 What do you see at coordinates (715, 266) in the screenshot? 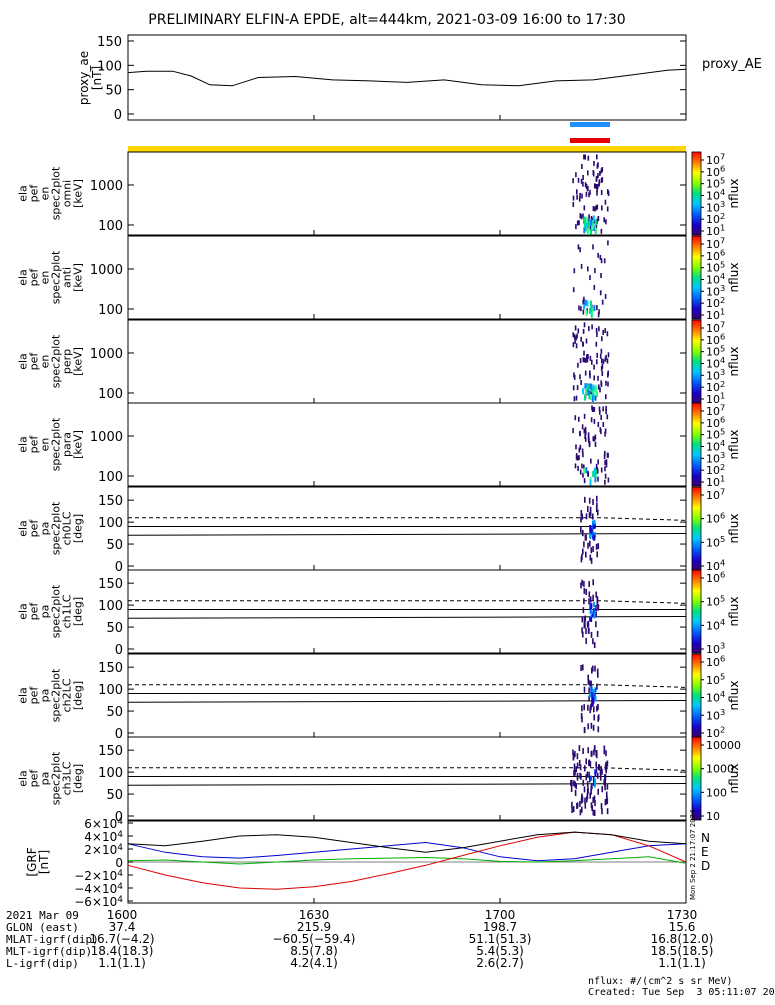
I see `colorbar-tick-label: 10⁵` at bounding box center [715, 266].